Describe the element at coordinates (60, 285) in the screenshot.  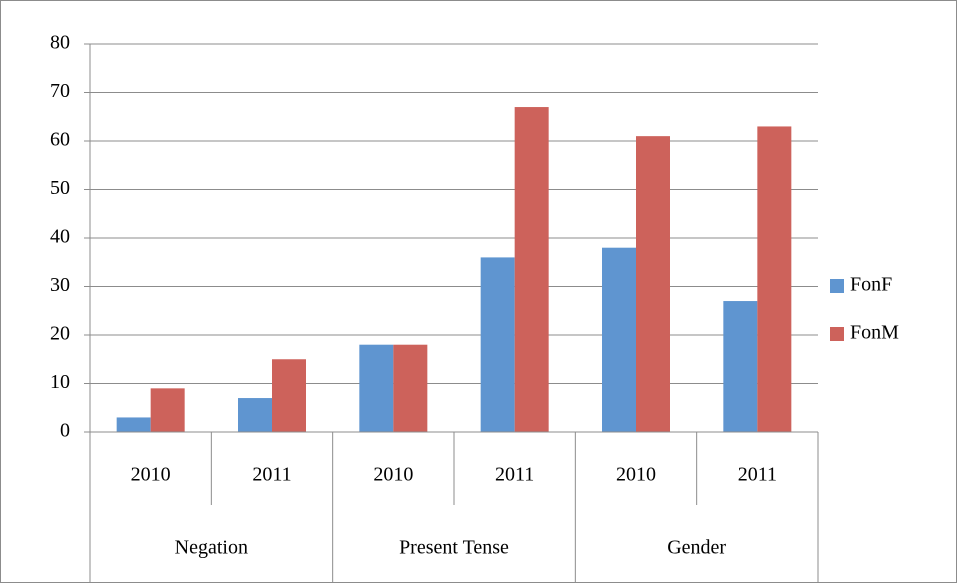
I see `y-tick-label: 30` at that location.